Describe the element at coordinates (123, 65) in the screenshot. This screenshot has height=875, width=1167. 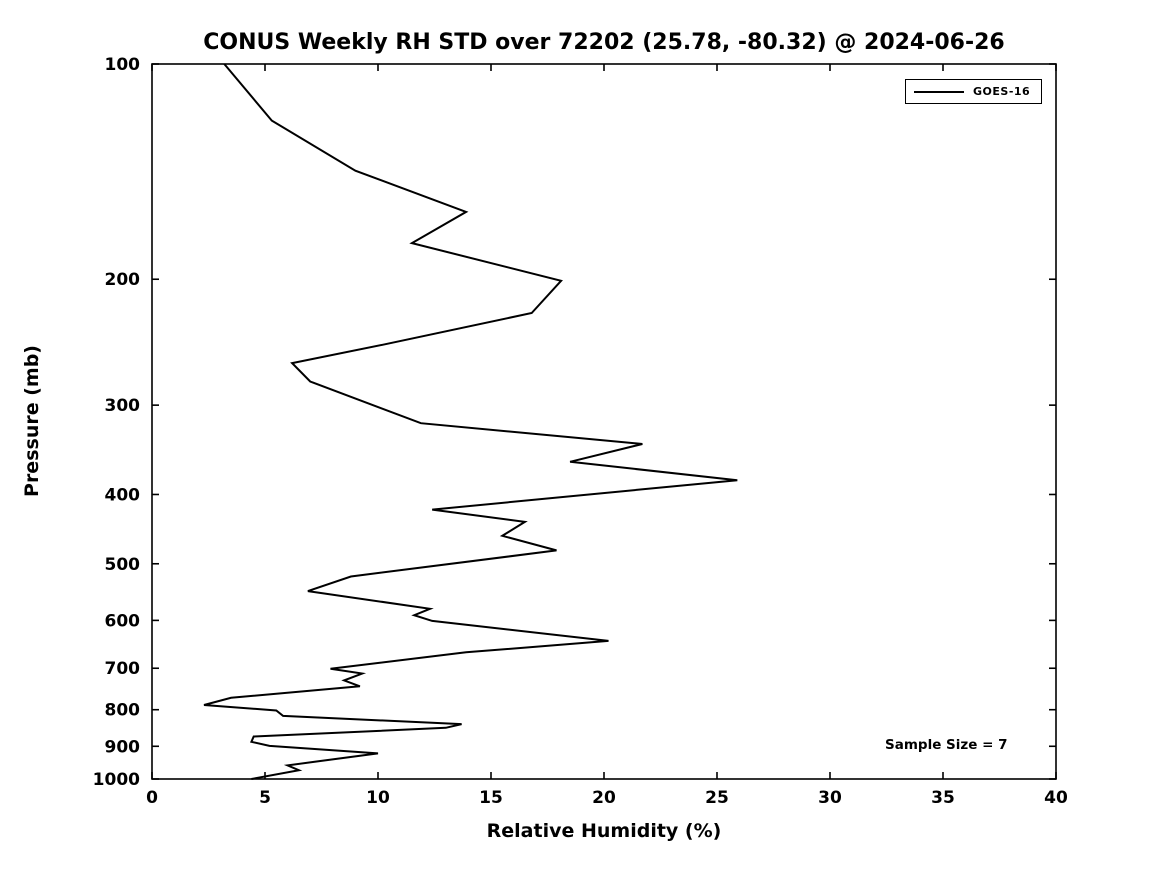
I see `y-tick-label: 100` at that location.